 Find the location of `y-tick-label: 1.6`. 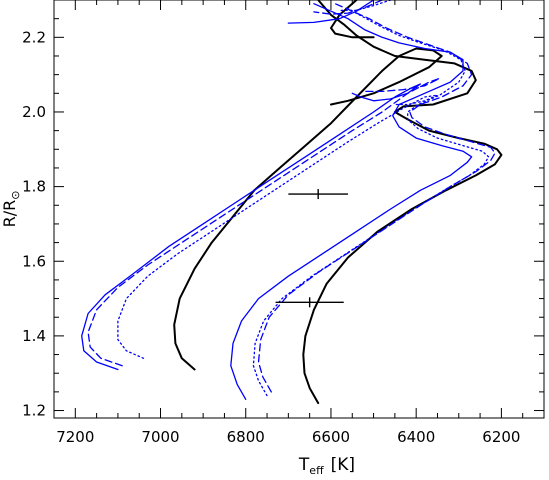

y-tick-label: 1.6 is located at coordinates (34, 261).